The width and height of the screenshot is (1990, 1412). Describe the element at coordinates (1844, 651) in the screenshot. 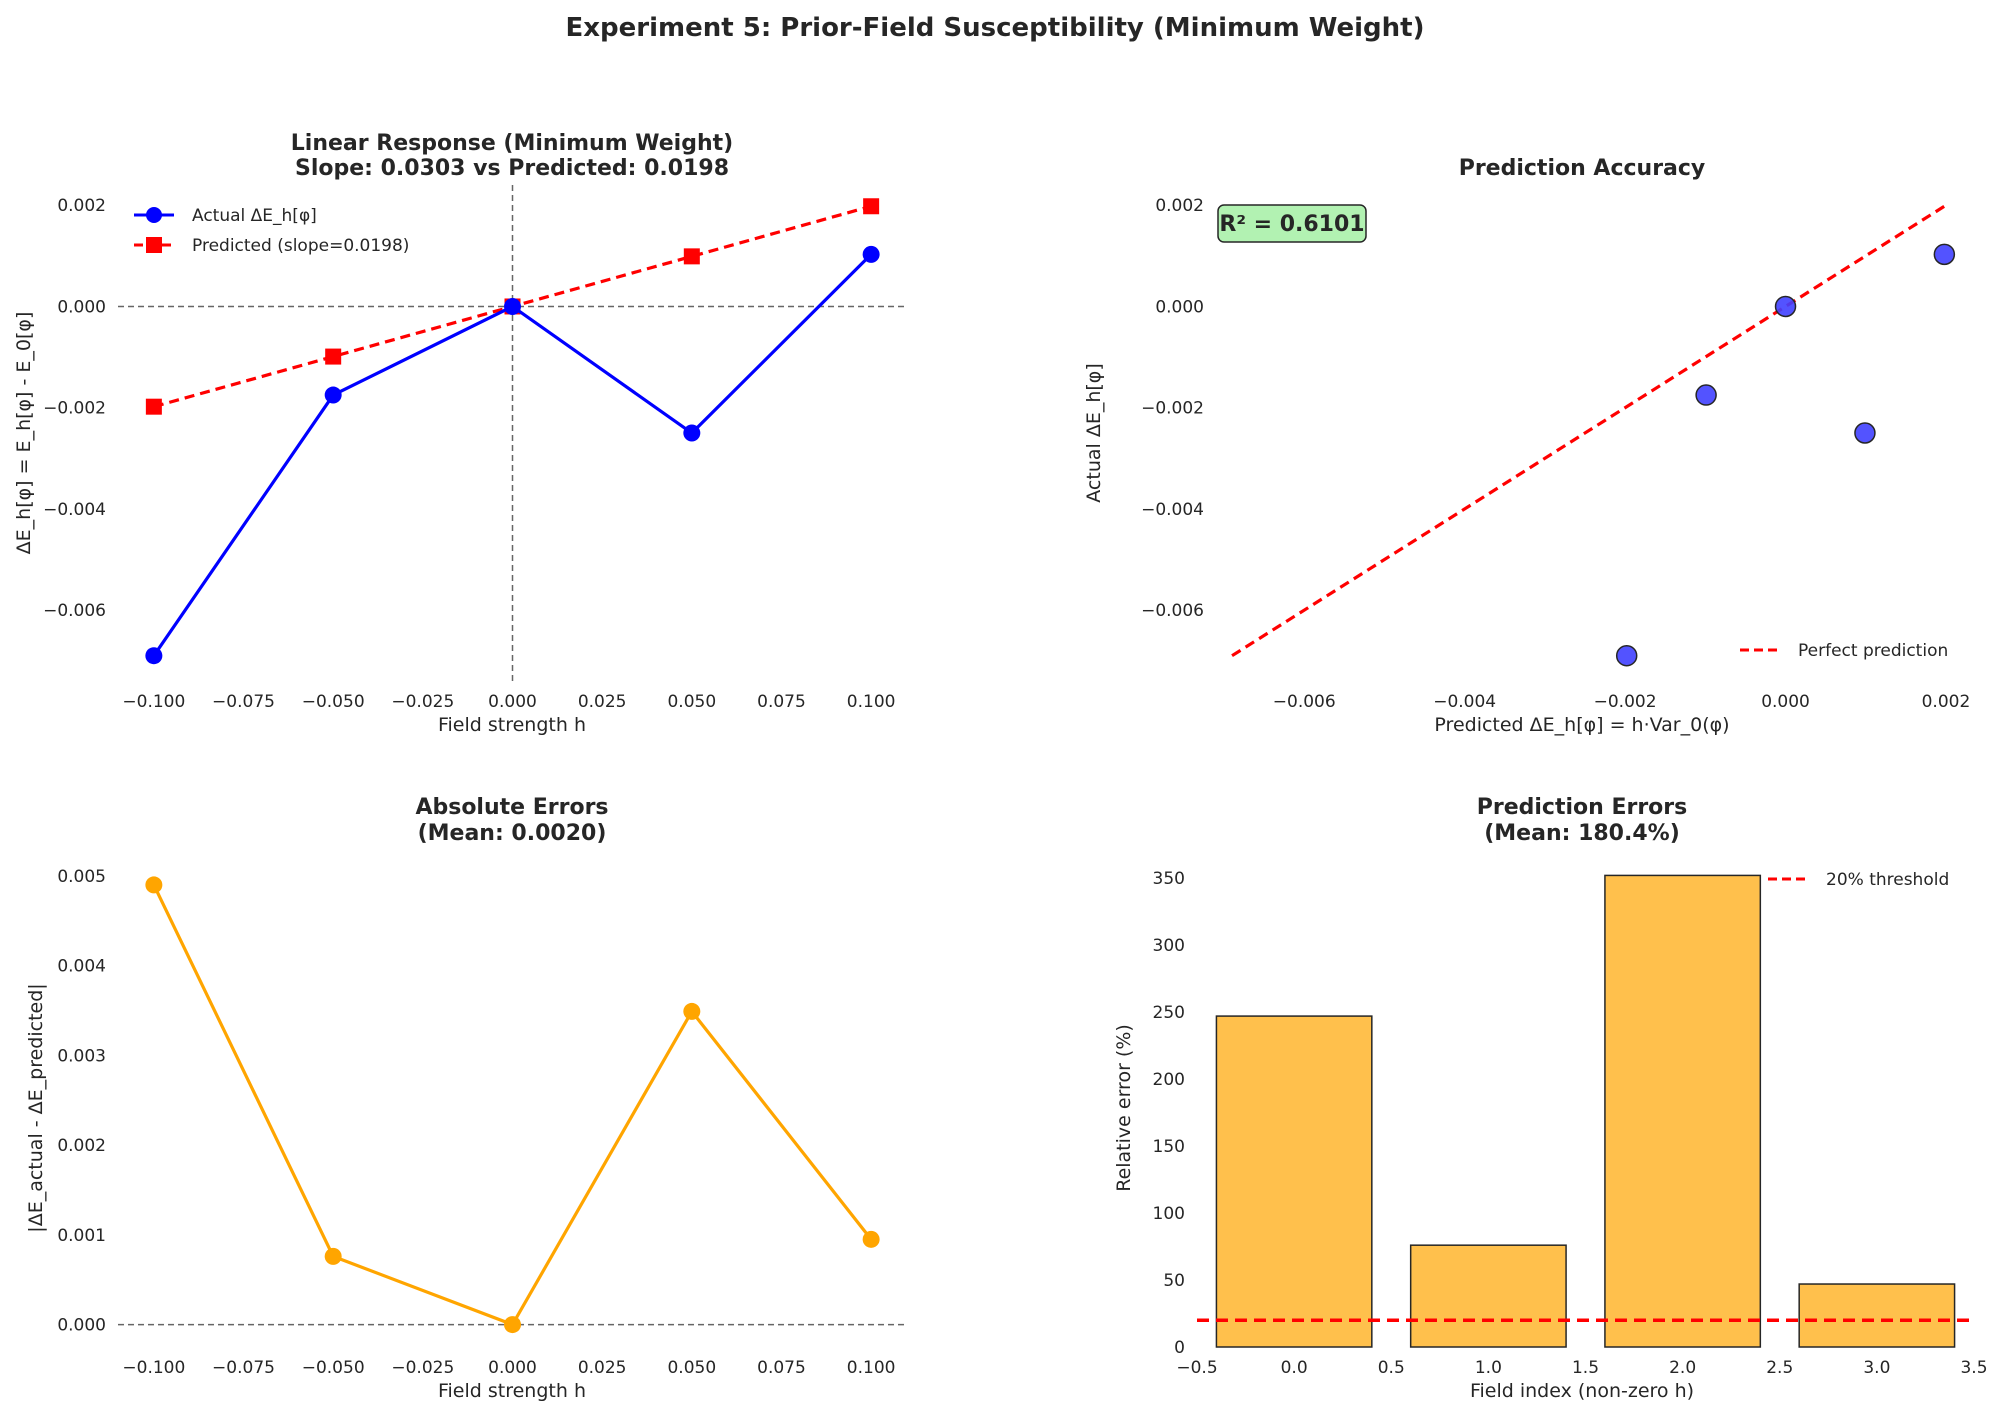

I see `panel2-legend: Perfect prediction` at that location.